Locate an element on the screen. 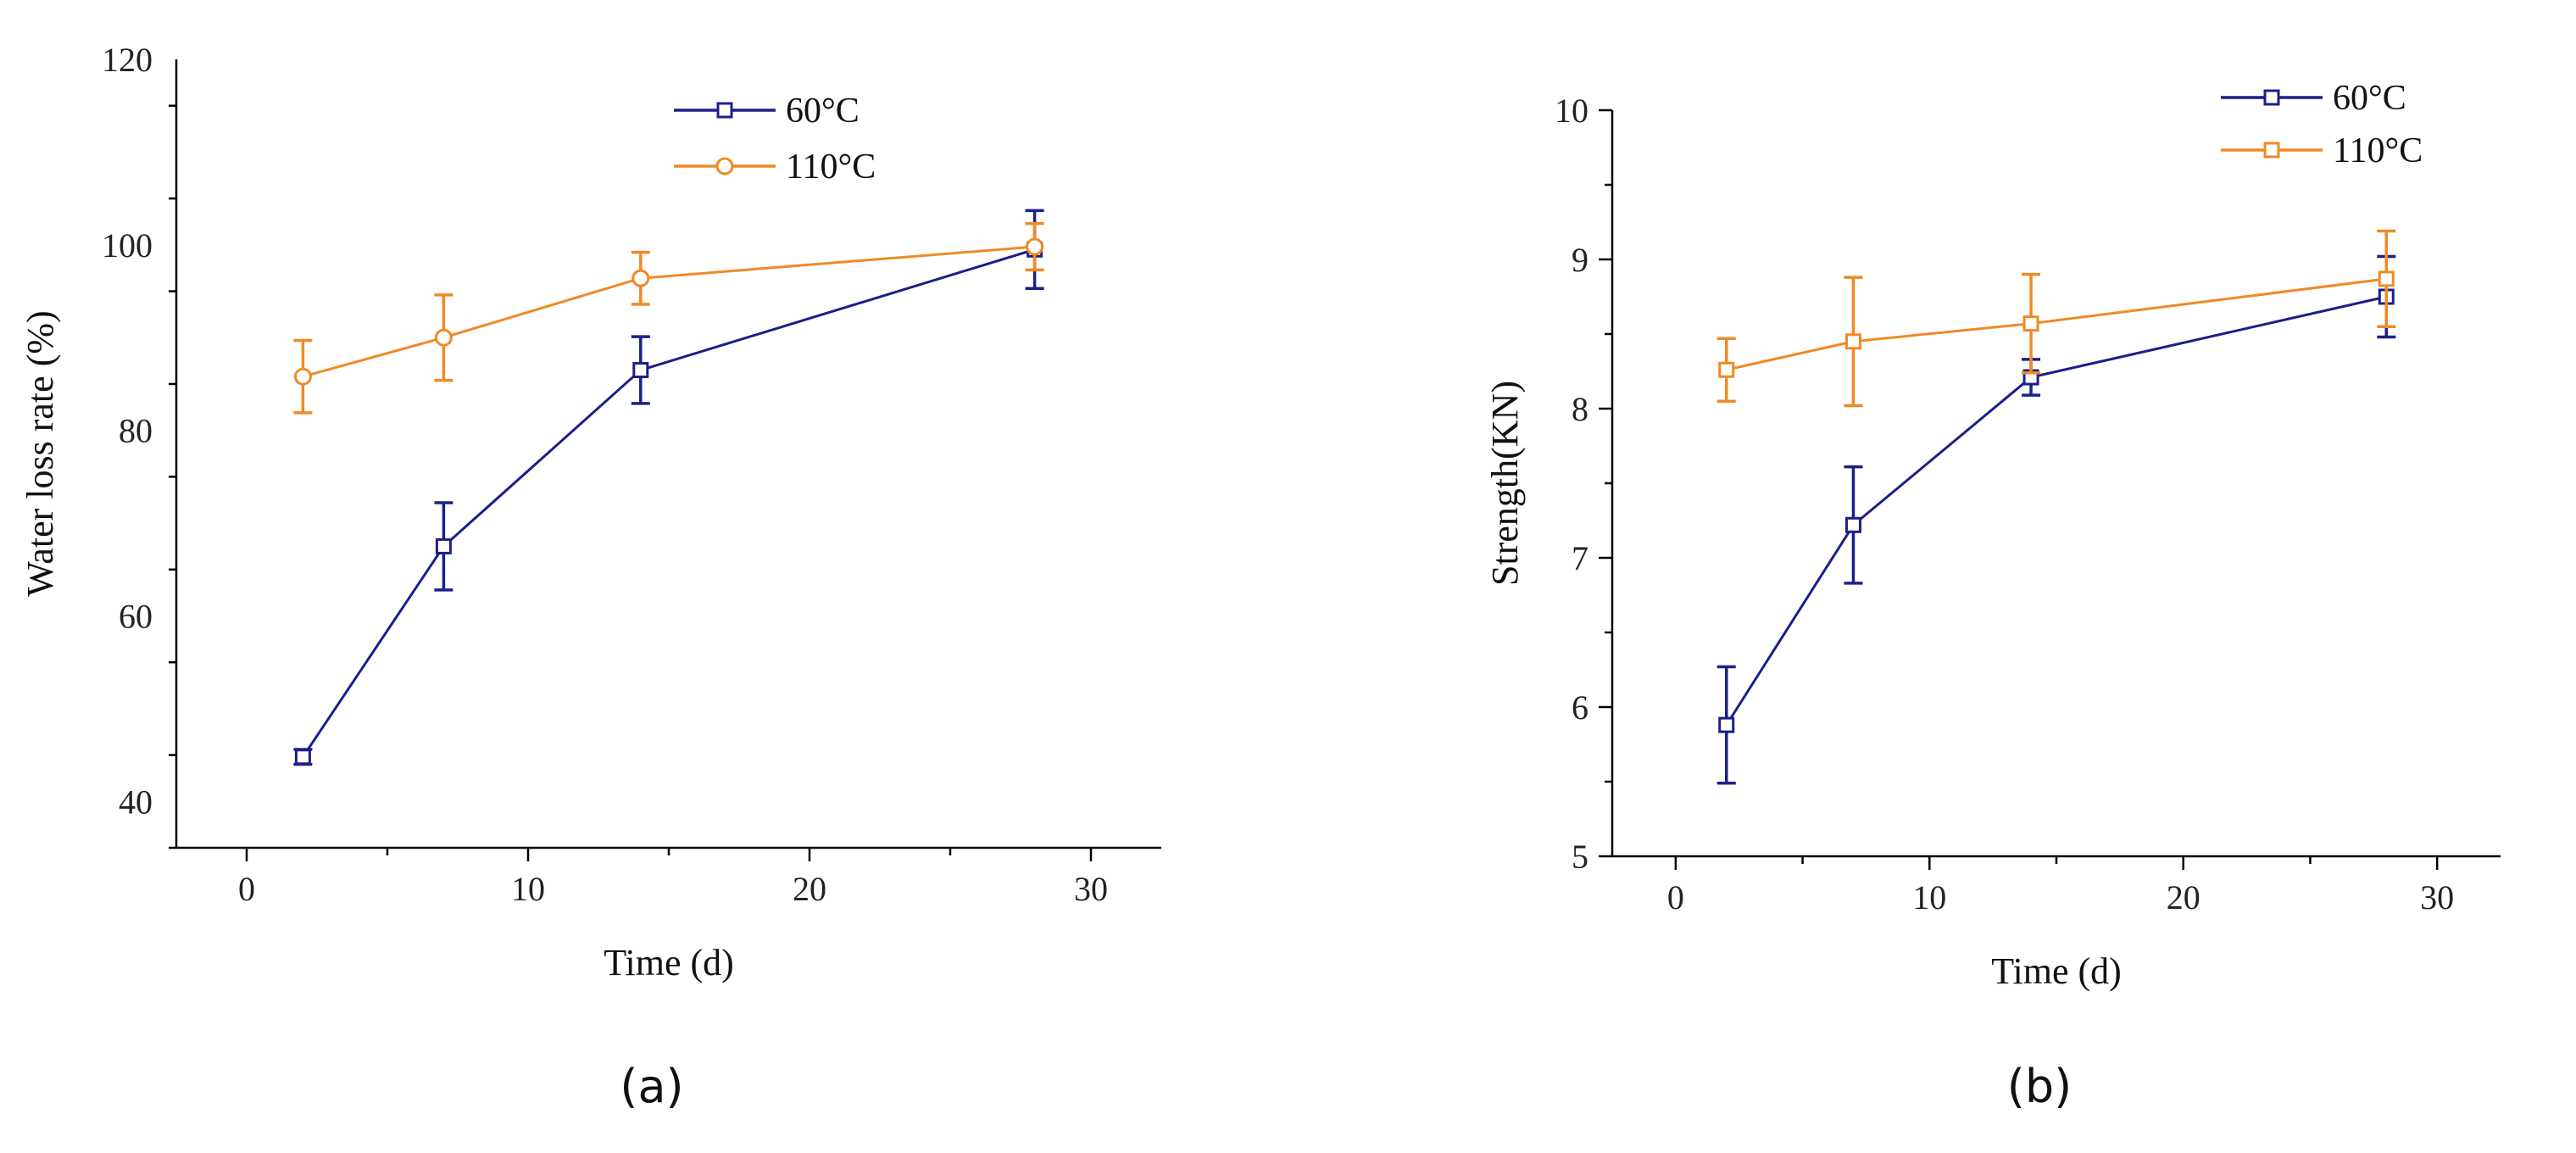 The image size is (2576, 1153). b-x-tick-label: 0 is located at coordinates (1675, 897).